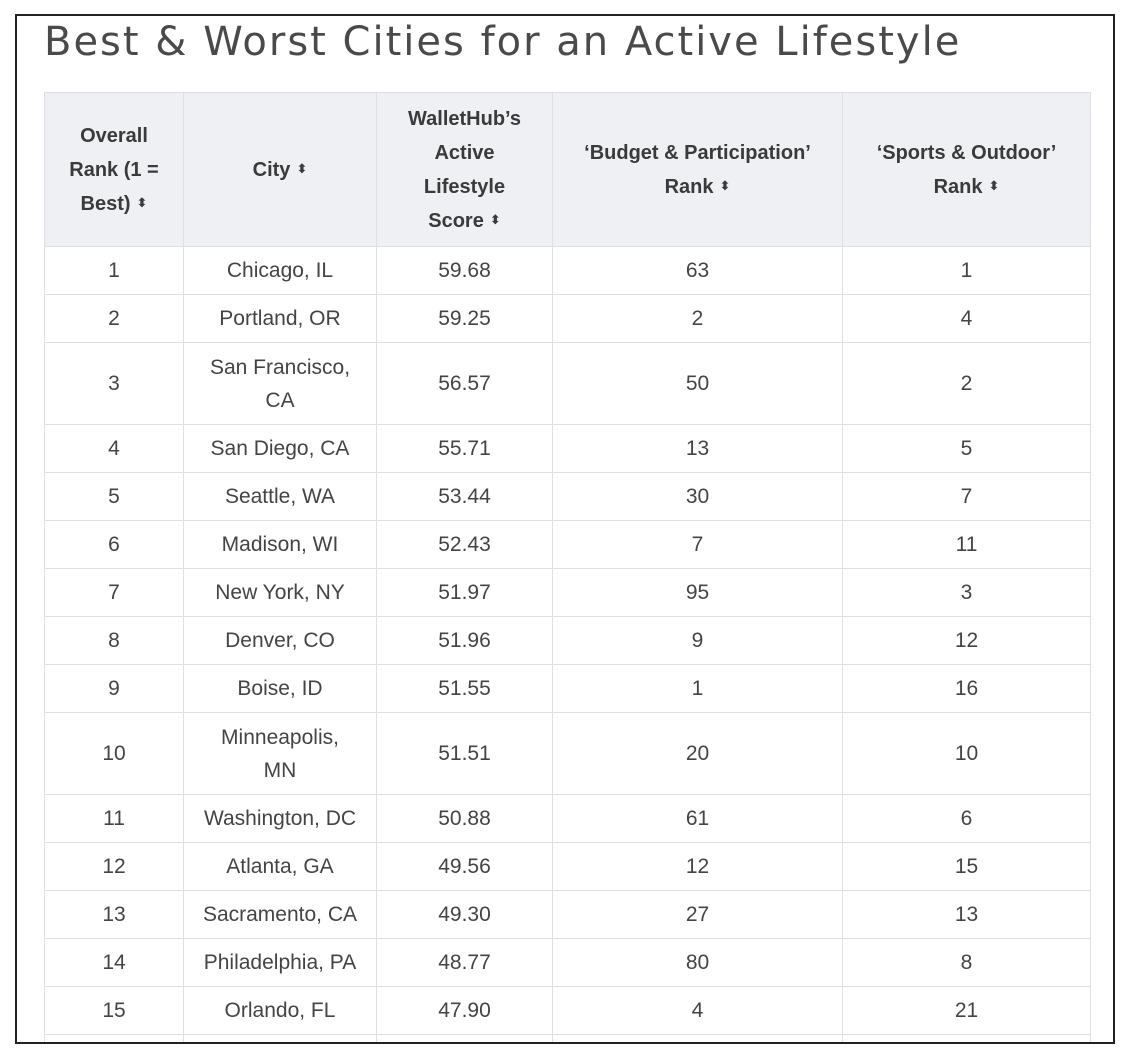  Describe the element at coordinates (966, 496) in the screenshot. I see `sports-rank-cell: 7` at that location.